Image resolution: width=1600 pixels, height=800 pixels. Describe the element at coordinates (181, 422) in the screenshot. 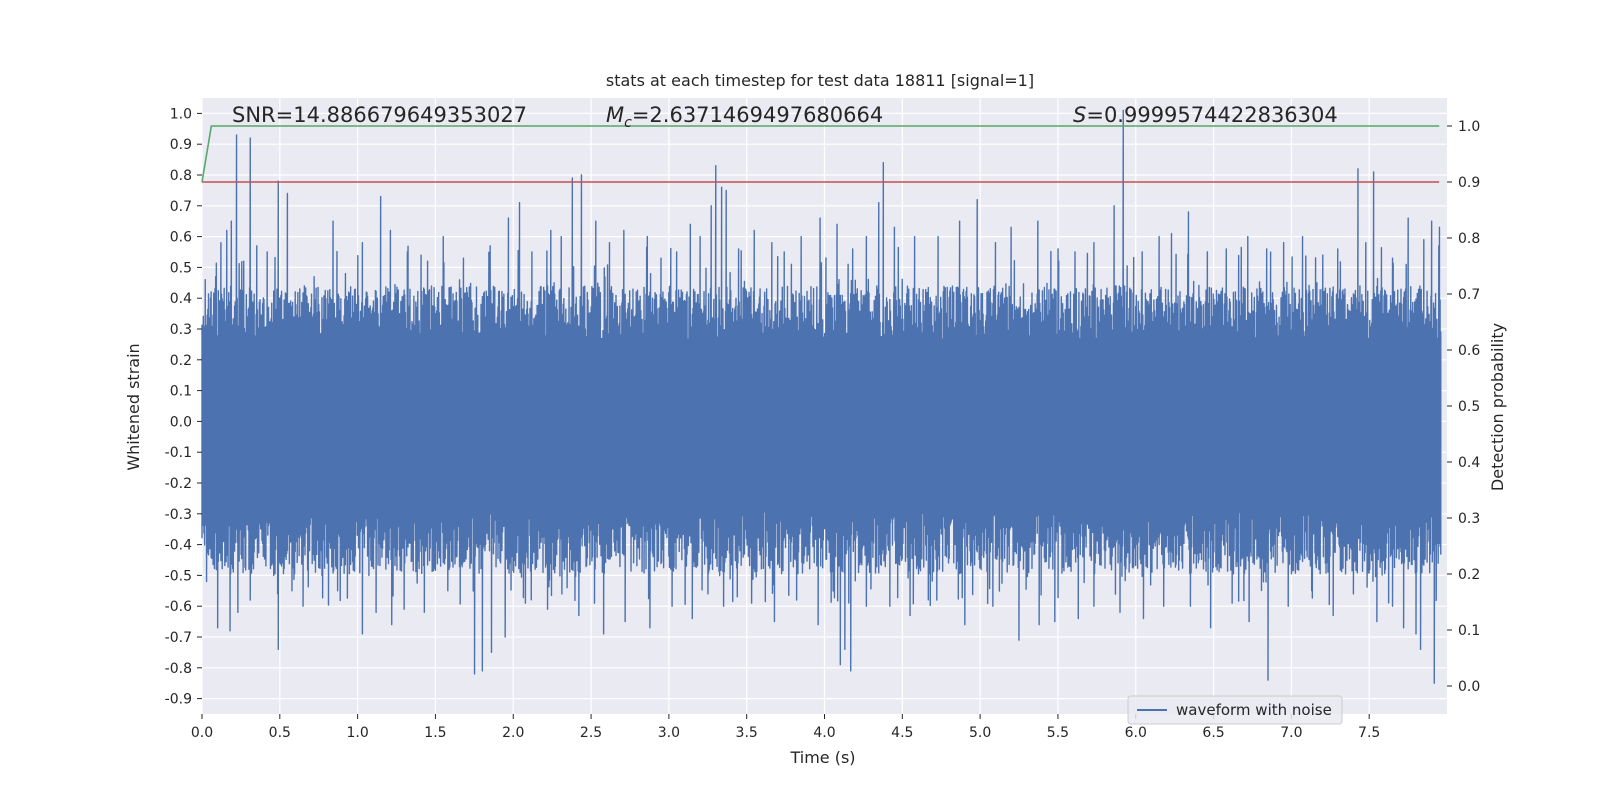

I see `y-tick-label: 0.0` at that location.